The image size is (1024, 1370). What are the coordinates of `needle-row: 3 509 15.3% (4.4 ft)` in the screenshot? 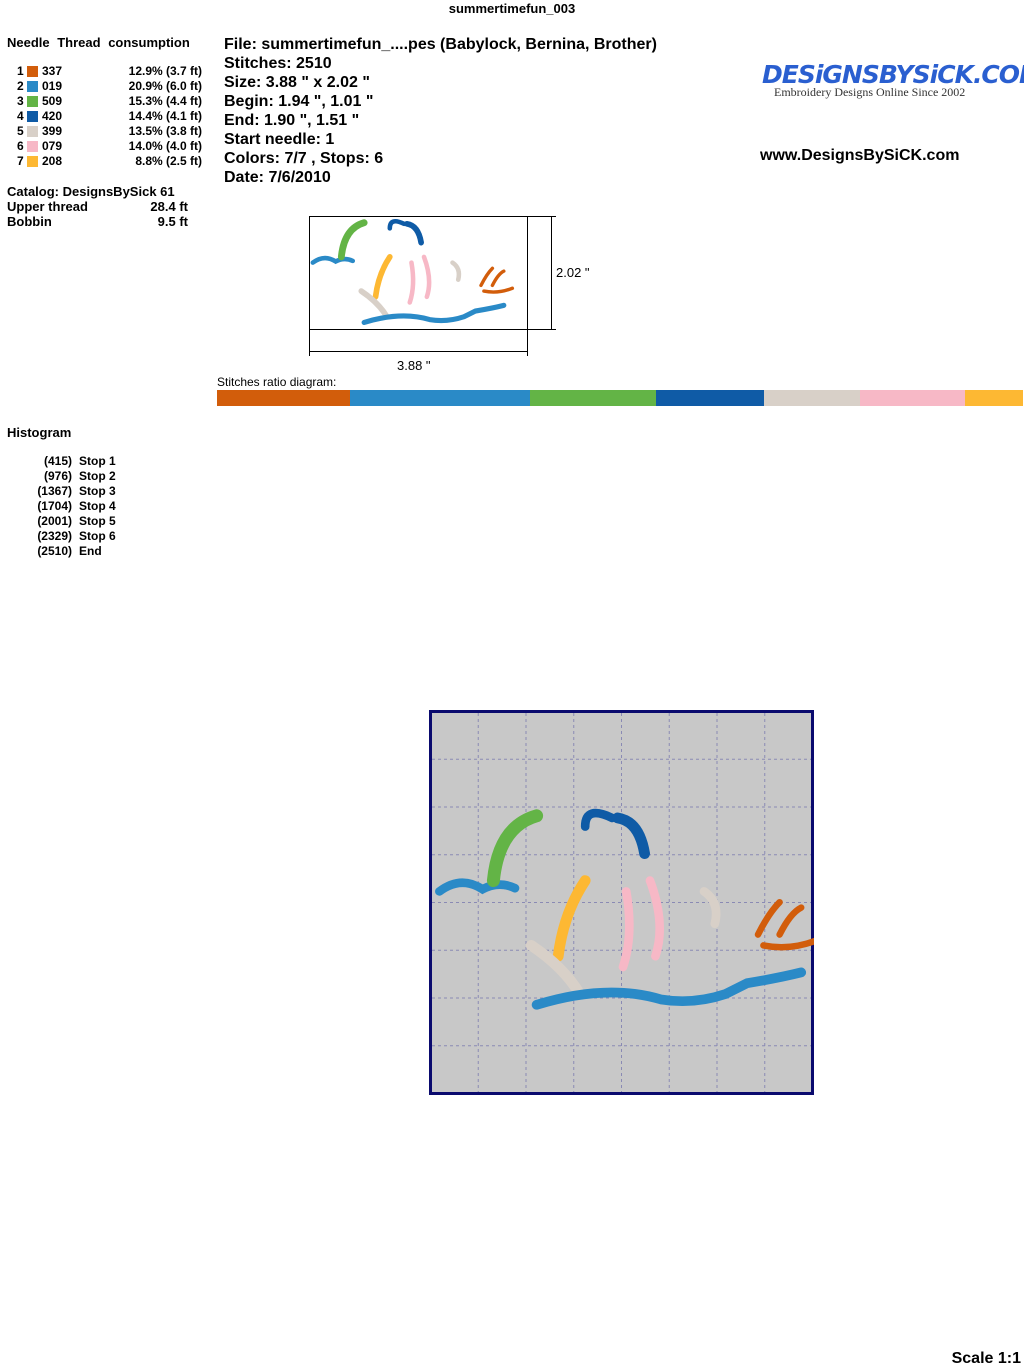 It's located at (109, 101).